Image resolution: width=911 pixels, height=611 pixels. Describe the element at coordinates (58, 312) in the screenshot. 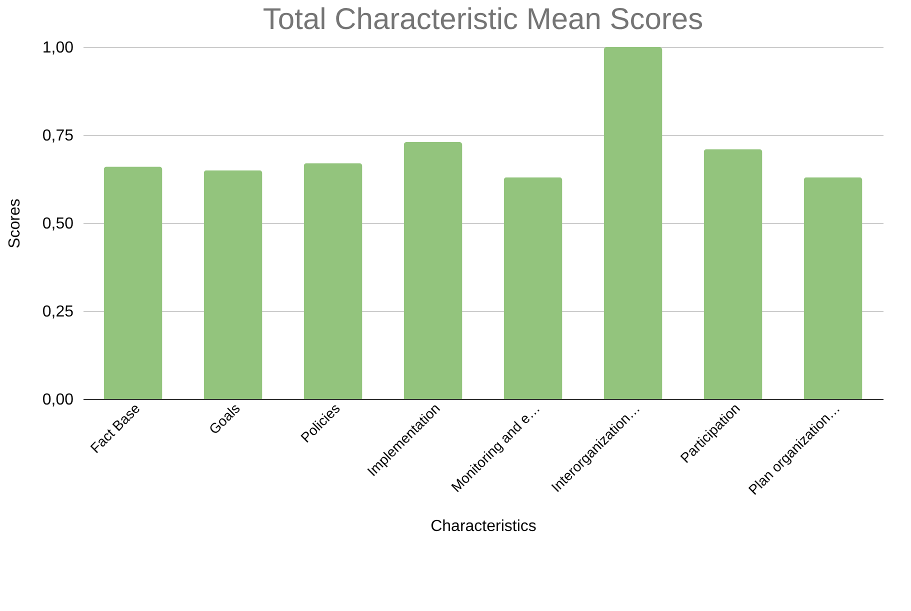

I see `y-tick-label: 0,25` at that location.